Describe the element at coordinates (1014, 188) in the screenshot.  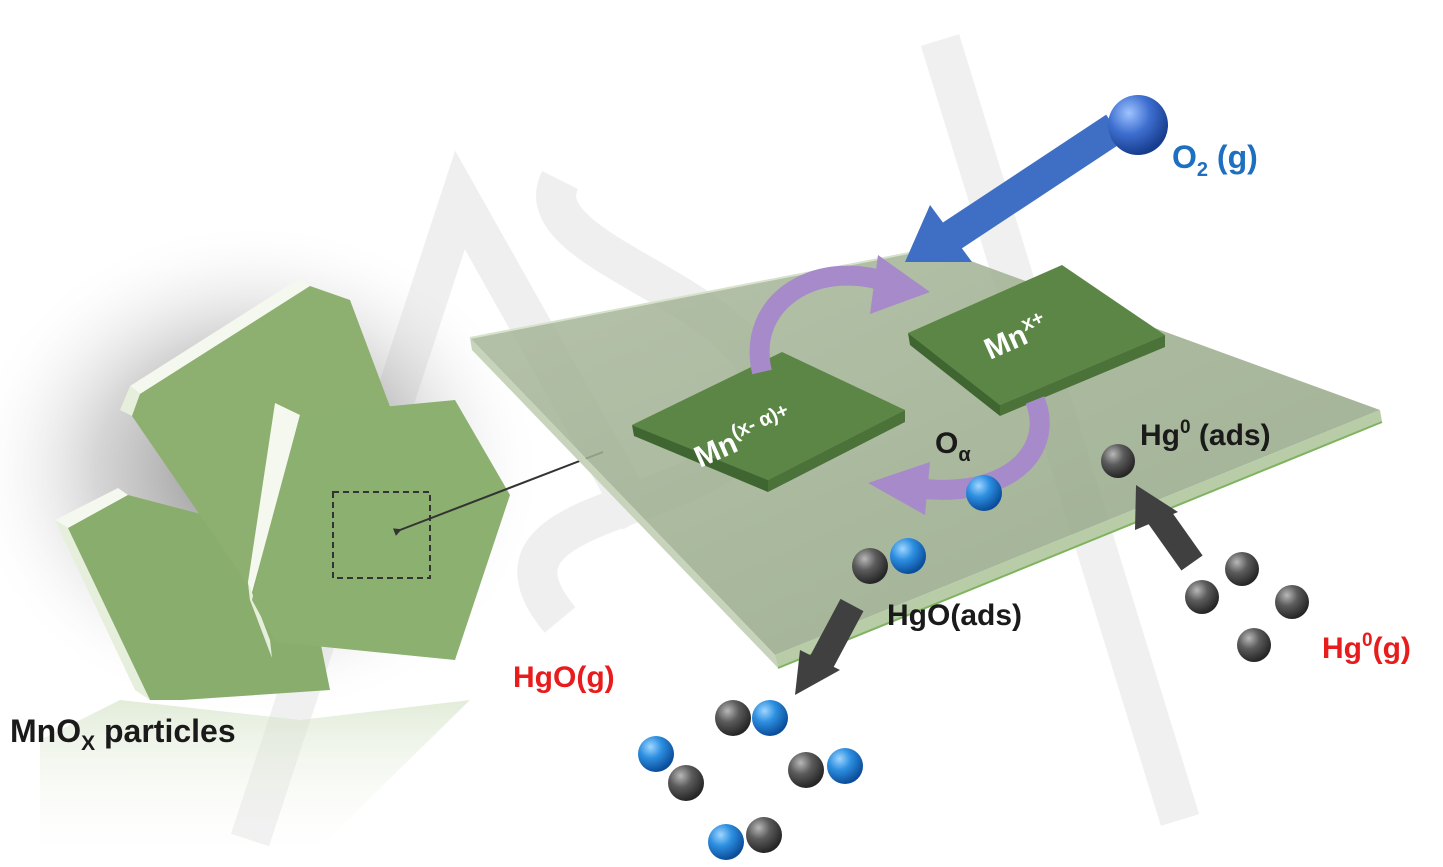
I see `o2-adsorption-arrow` at that location.